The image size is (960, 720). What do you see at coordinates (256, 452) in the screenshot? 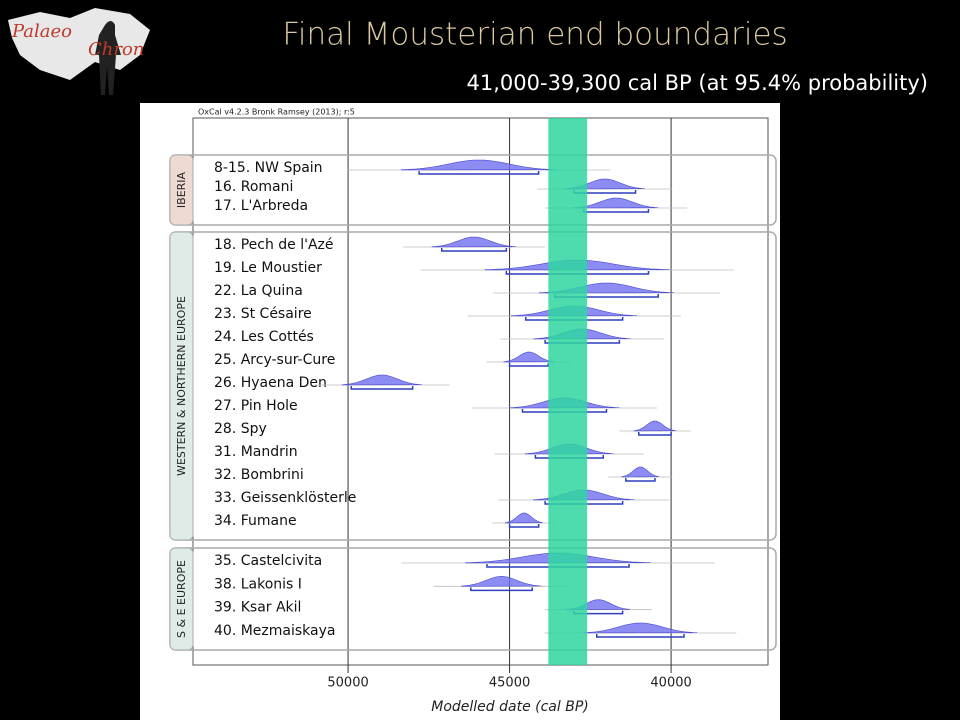
I see `category-label: 31. Mandrin` at bounding box center [256, 452].